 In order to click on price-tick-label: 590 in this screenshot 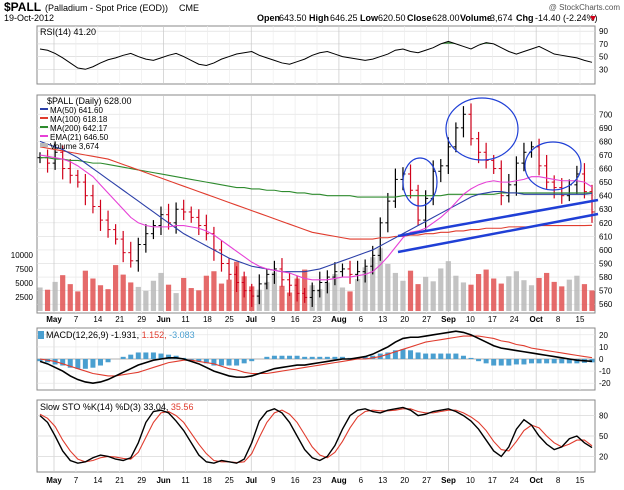, I will do `click(606, 264)`.